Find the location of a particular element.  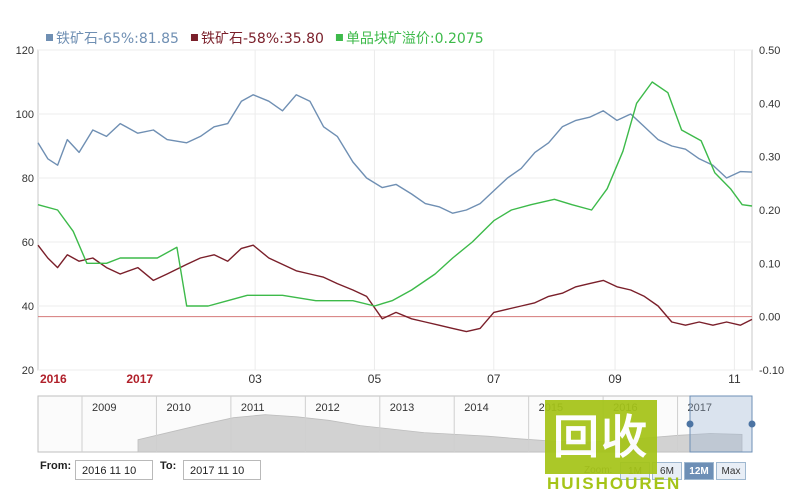

to-date-input: 2017 11 10 is located at coordinates (222, 470).